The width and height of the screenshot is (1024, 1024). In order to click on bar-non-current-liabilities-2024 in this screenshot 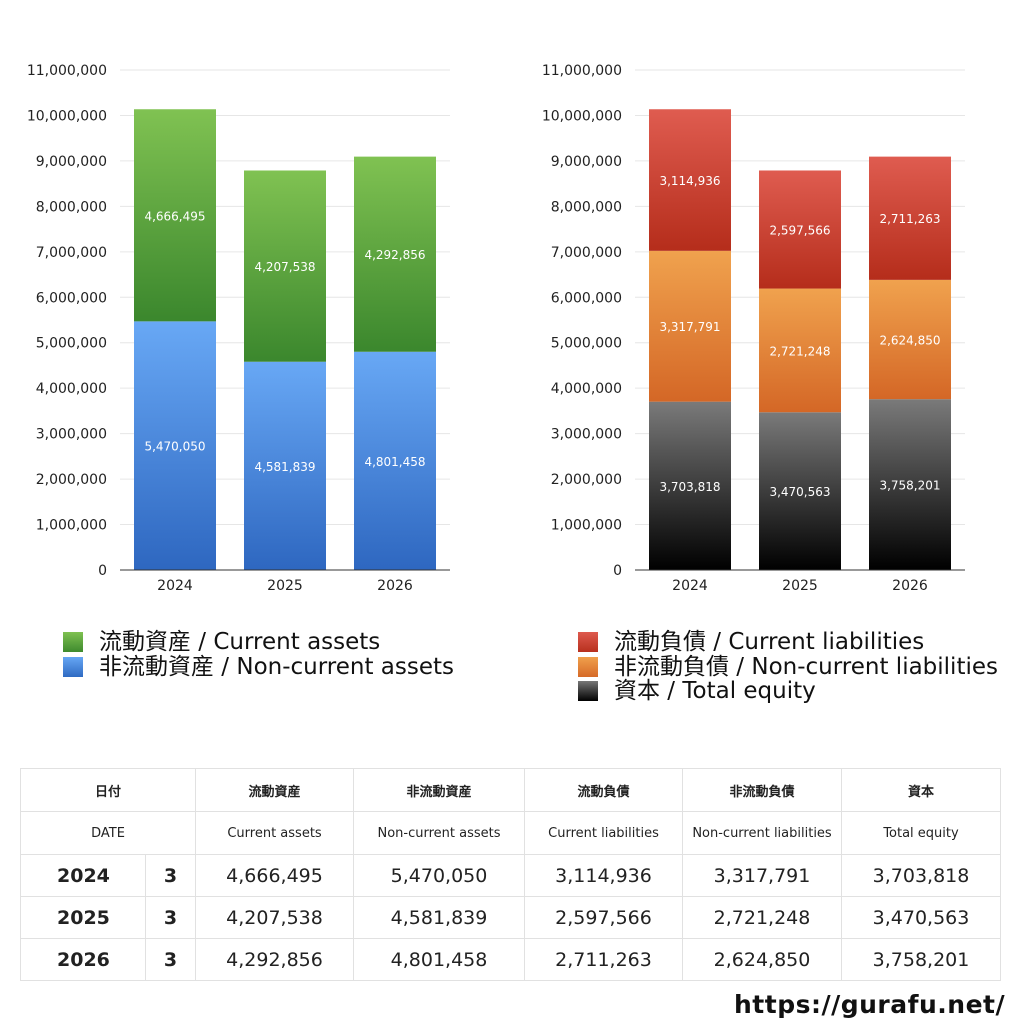, I will do `click(690, 326)`.